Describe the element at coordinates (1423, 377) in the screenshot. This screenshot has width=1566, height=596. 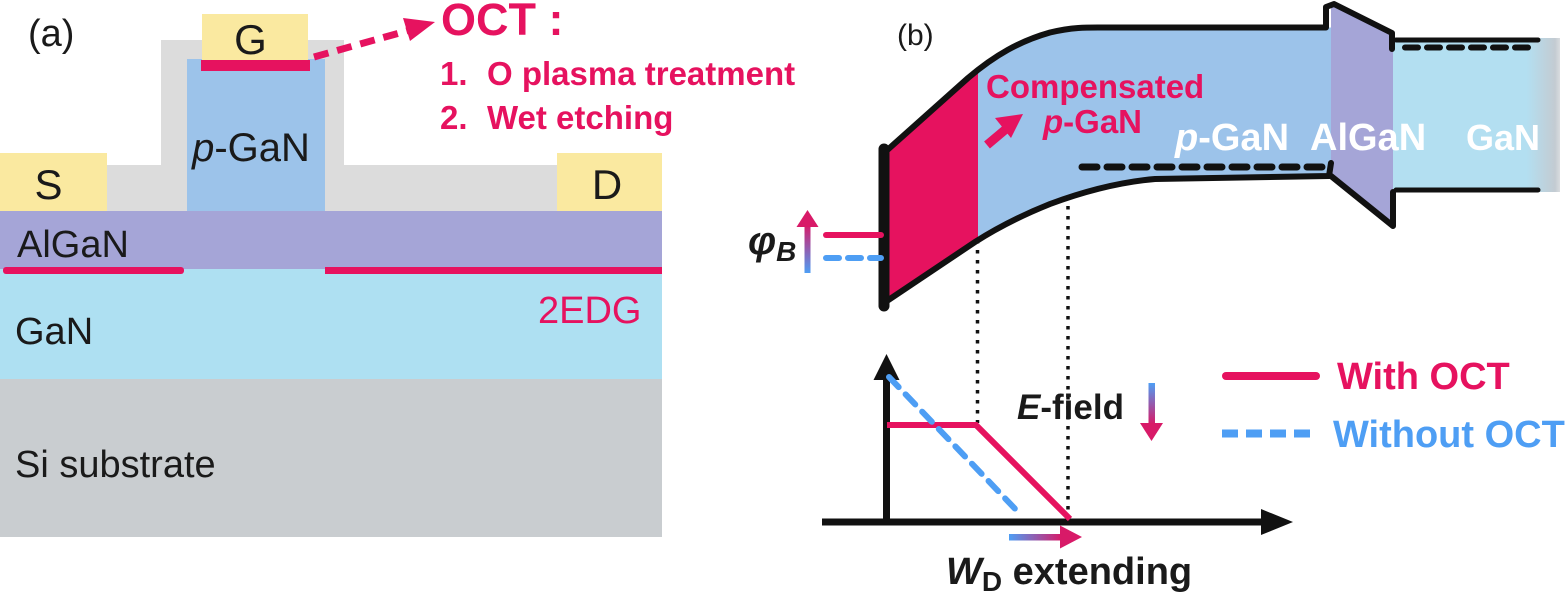
I see `svg-text: With OCT` at that location.